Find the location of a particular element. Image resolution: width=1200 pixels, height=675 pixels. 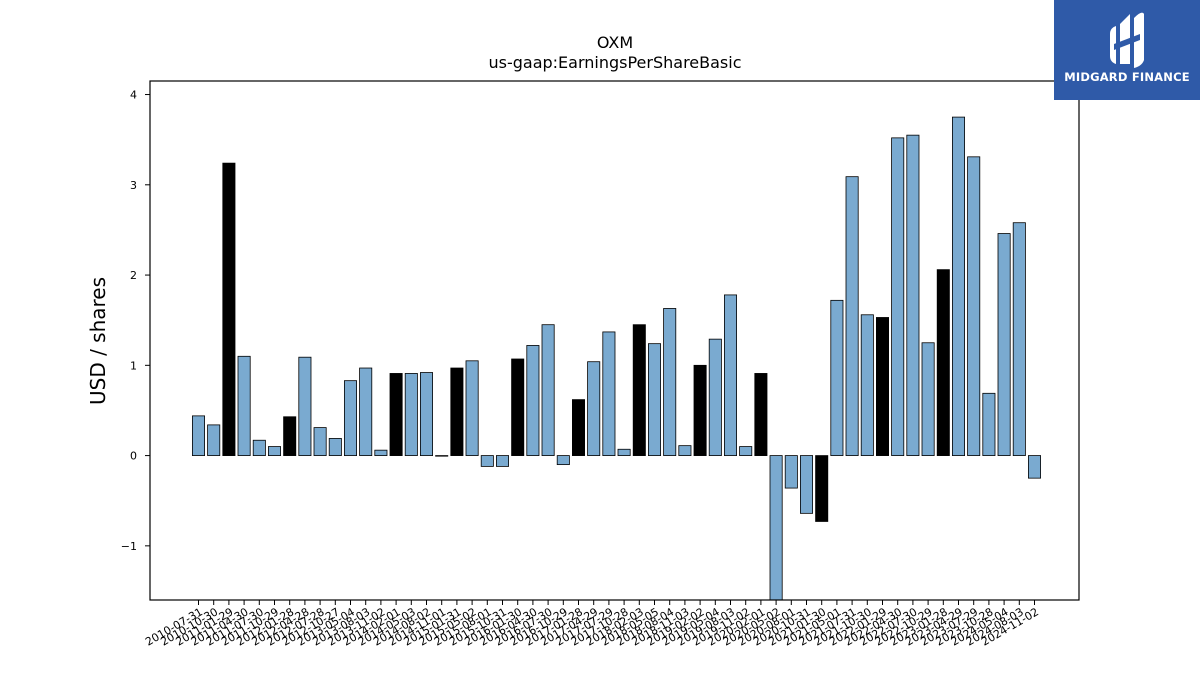

y-tick-label: 3 is located at coordinates (133, 185).